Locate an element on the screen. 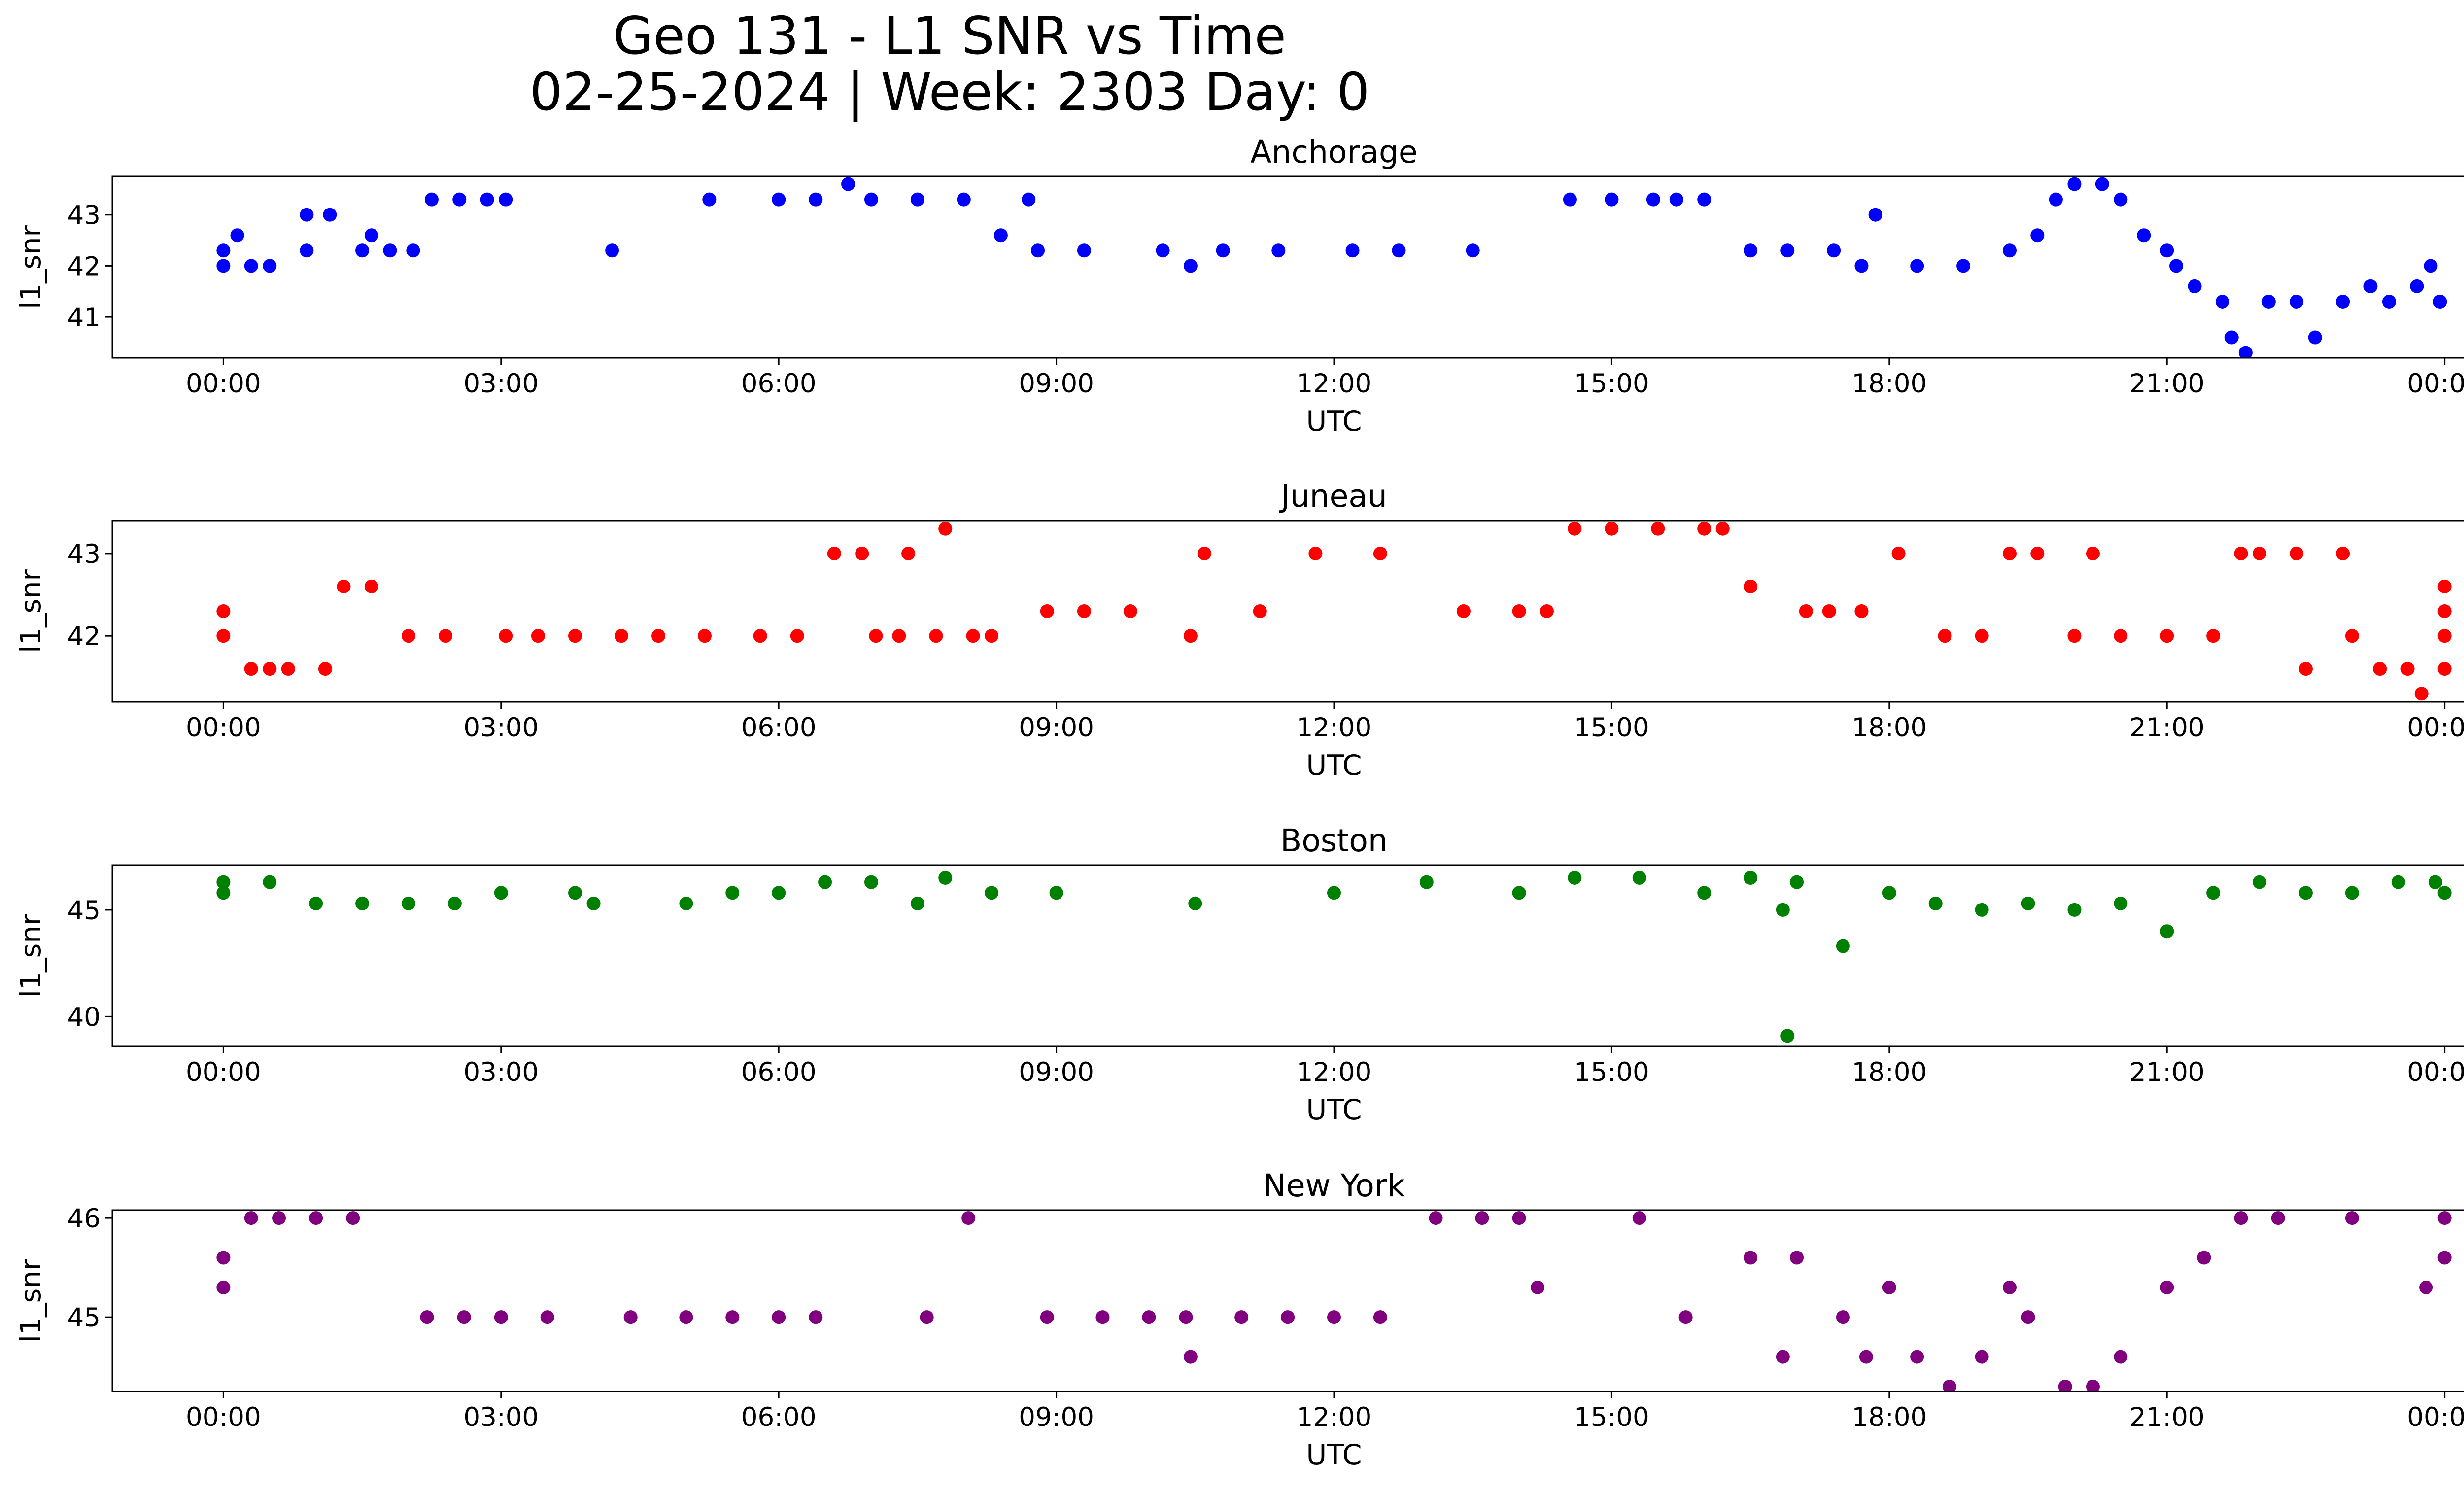 The height and width of the screenshot is (1495, 2464). axes-frame is located at coordinates (1287, 611).